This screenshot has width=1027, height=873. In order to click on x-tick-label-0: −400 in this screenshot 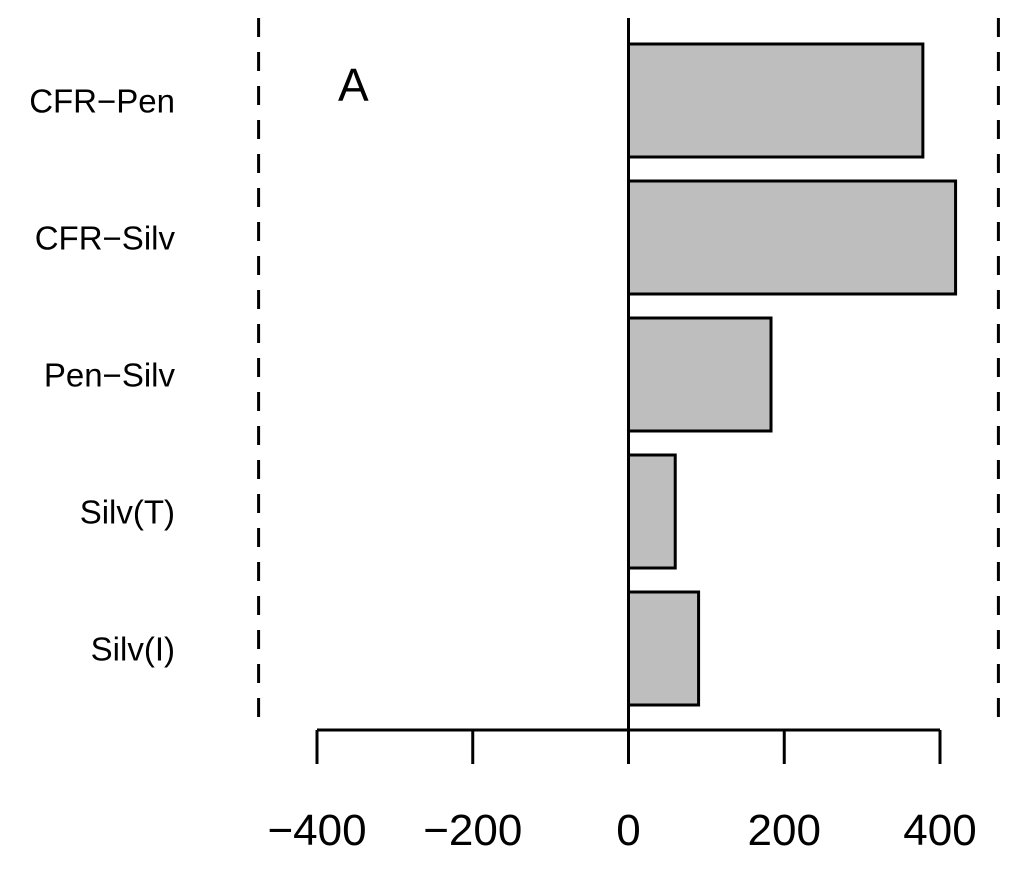, I will do `click(316, 830)`.